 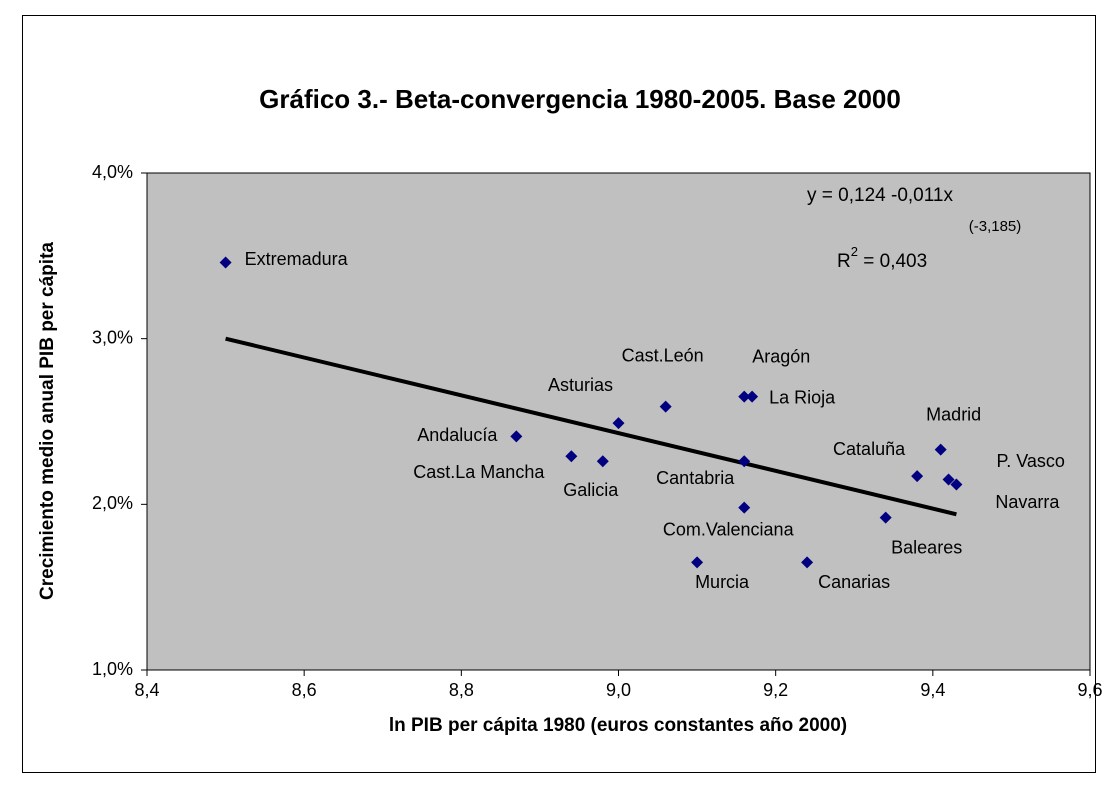 What do you see at coordinates (854, 251) in the screenshot?
I see `r-squared-sup: 2` at bounding box center [854, 251].